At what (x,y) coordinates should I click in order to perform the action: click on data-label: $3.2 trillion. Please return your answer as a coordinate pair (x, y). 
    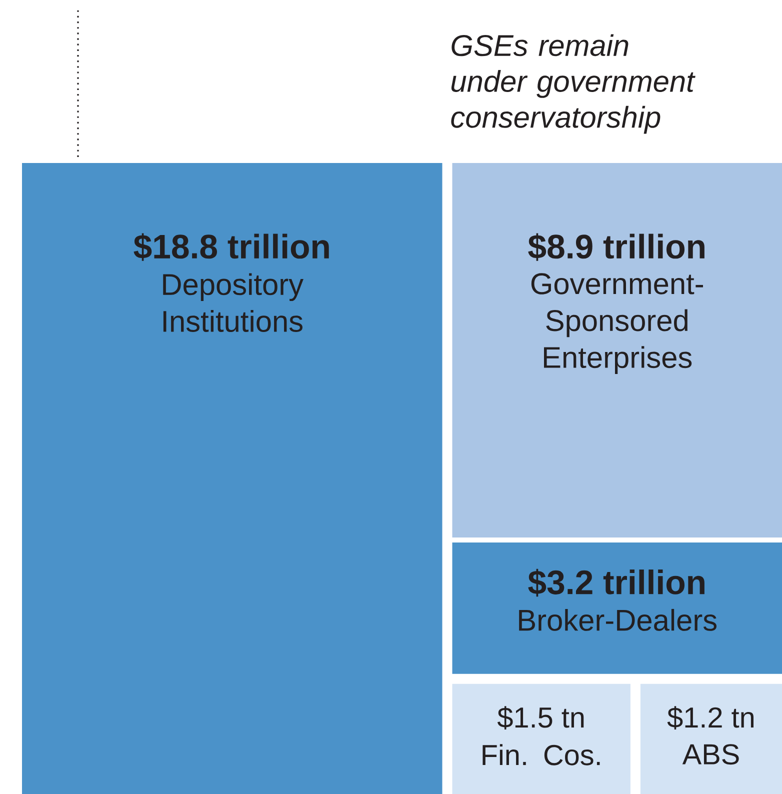
    Looking at the image, I should click on (616, 582).